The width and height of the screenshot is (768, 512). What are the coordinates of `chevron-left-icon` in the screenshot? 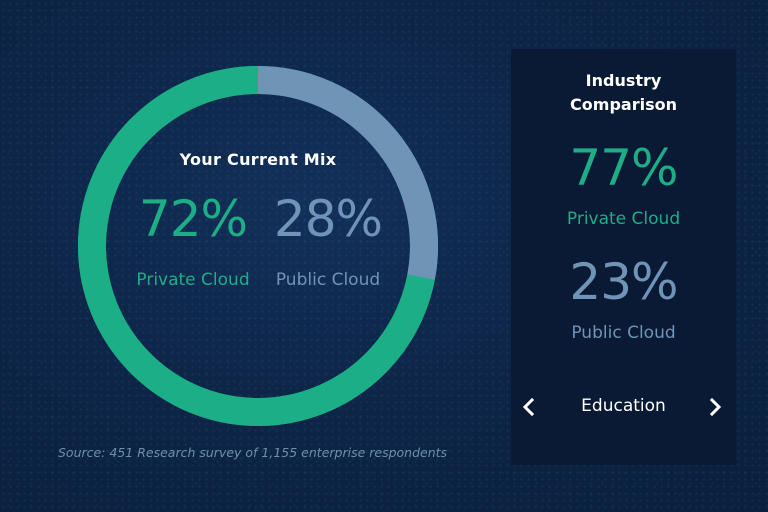 It's located at (529, 407).